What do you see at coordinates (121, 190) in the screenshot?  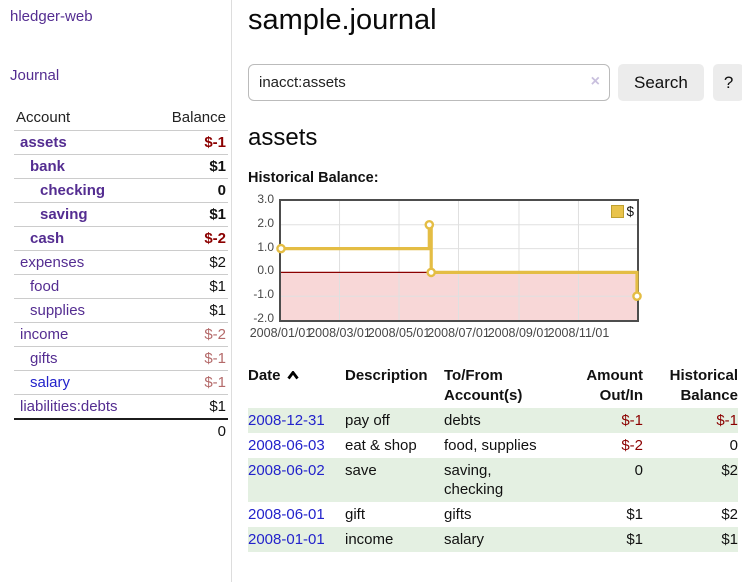 I see `account-row: checking 0` at bounding box center [121, 190].